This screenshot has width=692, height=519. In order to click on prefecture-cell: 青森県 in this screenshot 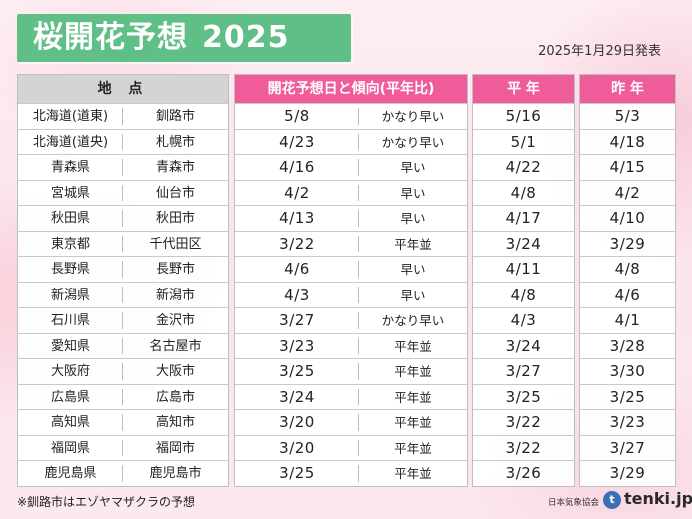, I will do `click(70, 167)`.